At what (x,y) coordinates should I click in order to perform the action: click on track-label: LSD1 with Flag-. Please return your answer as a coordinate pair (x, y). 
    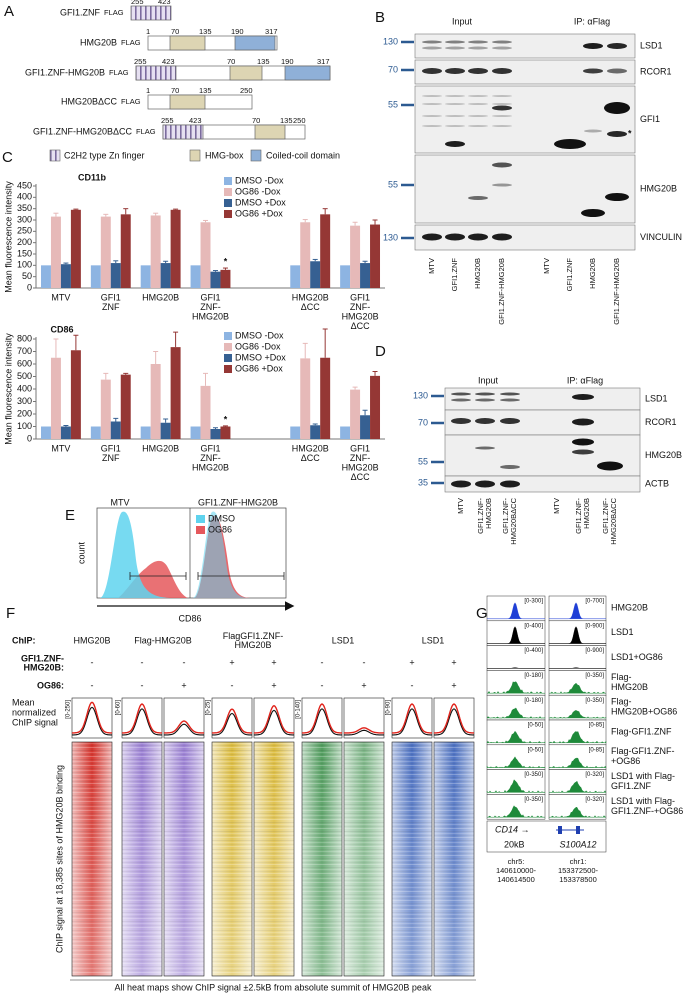
    Looking at the image, I should click on (643, 801).